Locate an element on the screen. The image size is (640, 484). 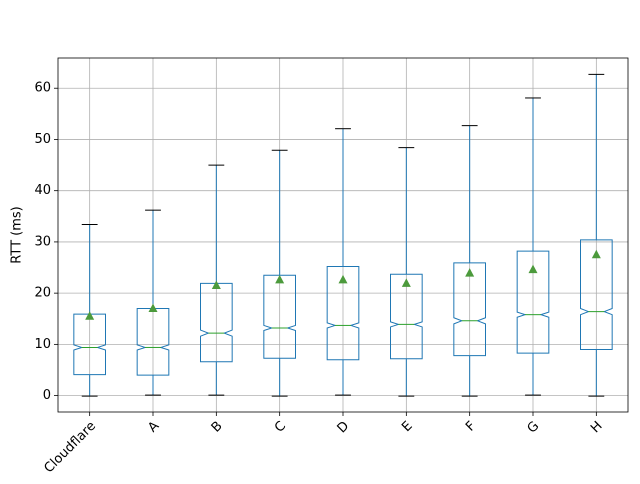
x-tick-label: Cloudflare is located at coordinates (70, 448).